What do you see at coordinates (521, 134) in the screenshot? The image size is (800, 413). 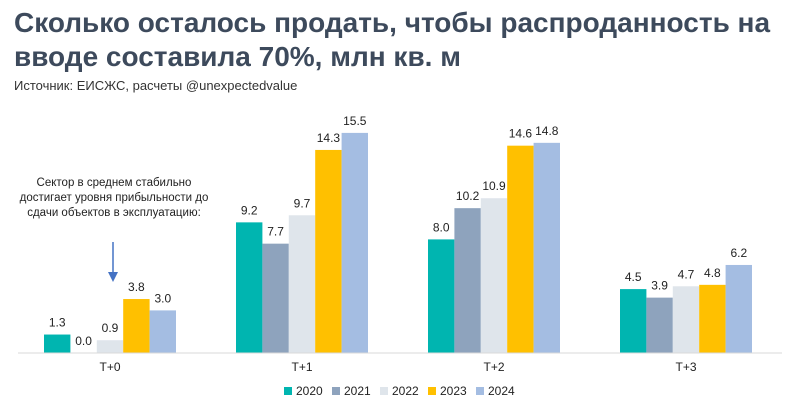 I see `value-label-2023-2: 14.6` at bounding box center [521, 134].